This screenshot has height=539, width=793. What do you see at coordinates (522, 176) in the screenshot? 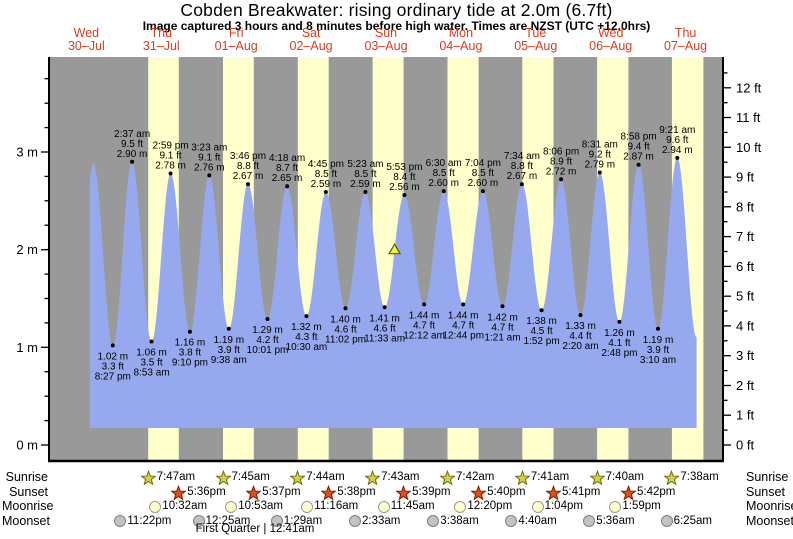
I see `svg-text: 2.67 m` at bounding box center [522, 176].